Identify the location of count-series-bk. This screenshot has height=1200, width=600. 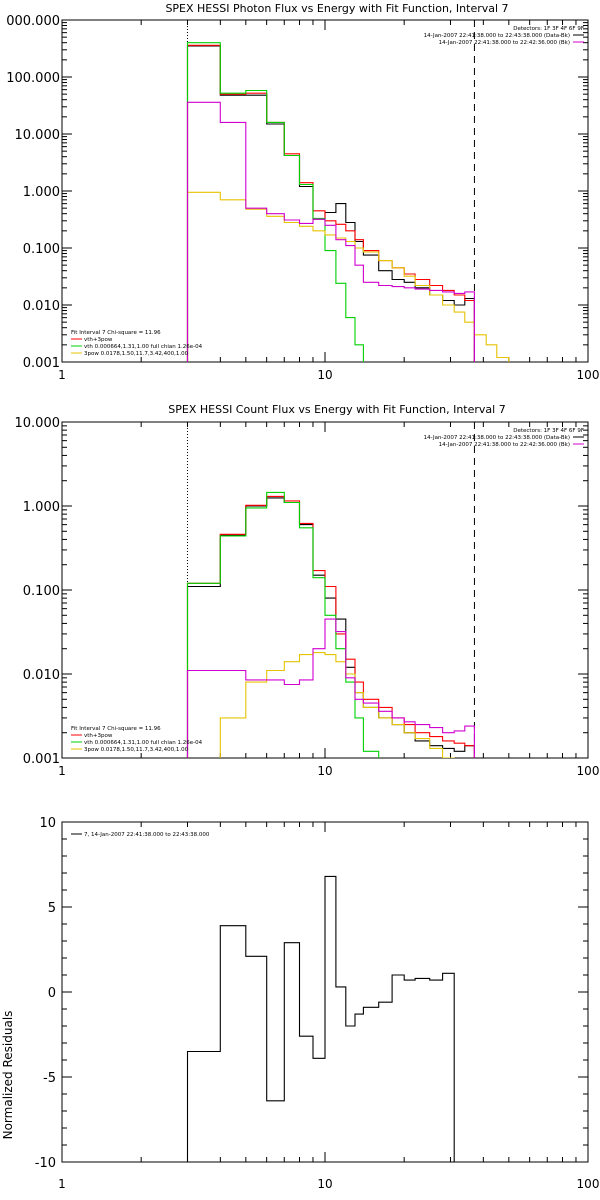
(330, 688).